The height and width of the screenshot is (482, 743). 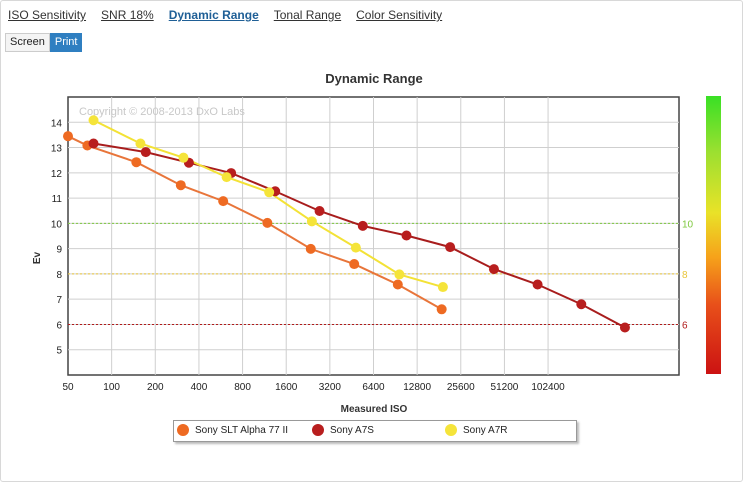 I want to click on x-tick-label: 100, so click(x=111, y=387).